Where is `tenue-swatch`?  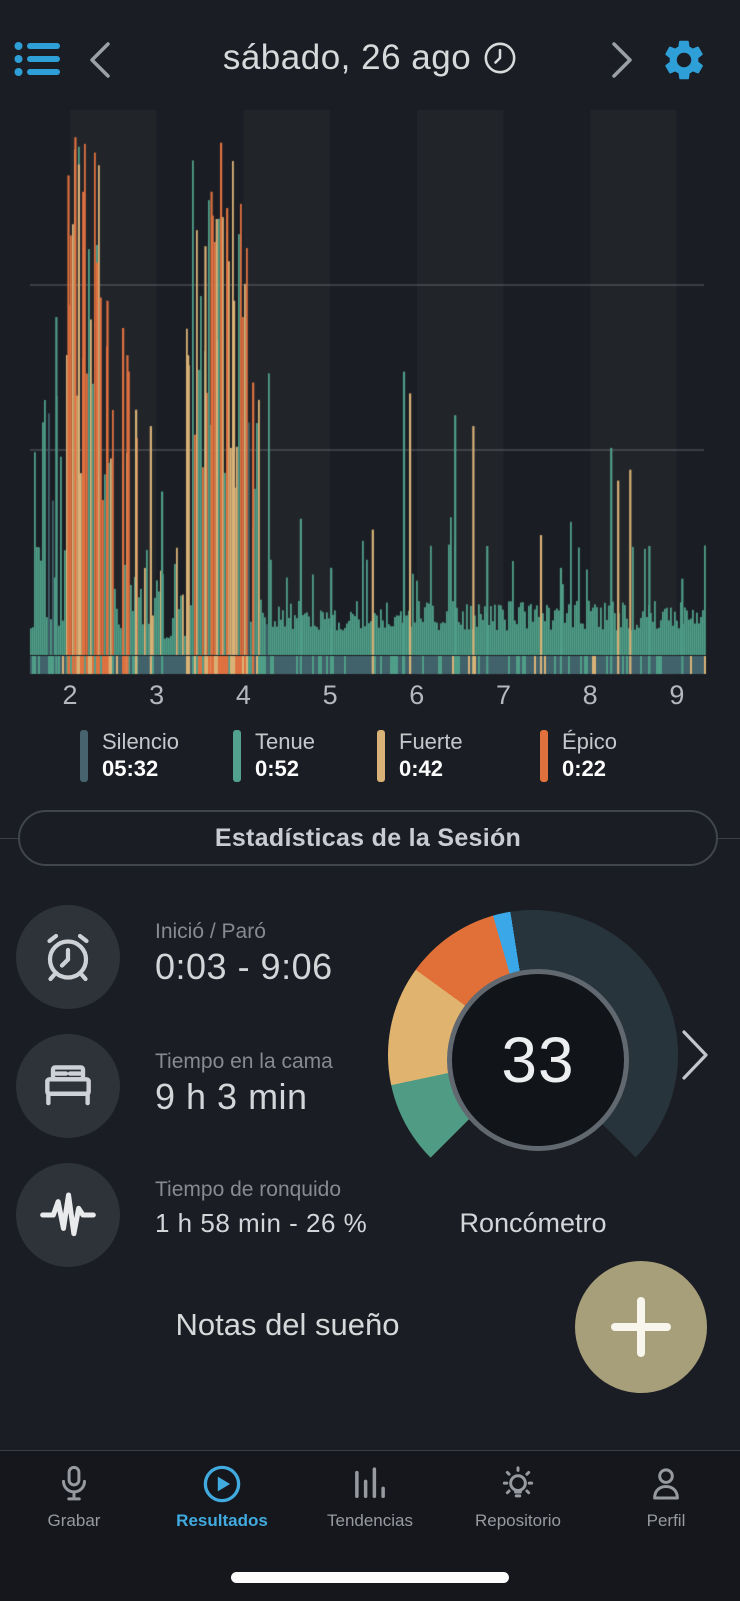
tenue-swatch is located at coordinates (237, 756).